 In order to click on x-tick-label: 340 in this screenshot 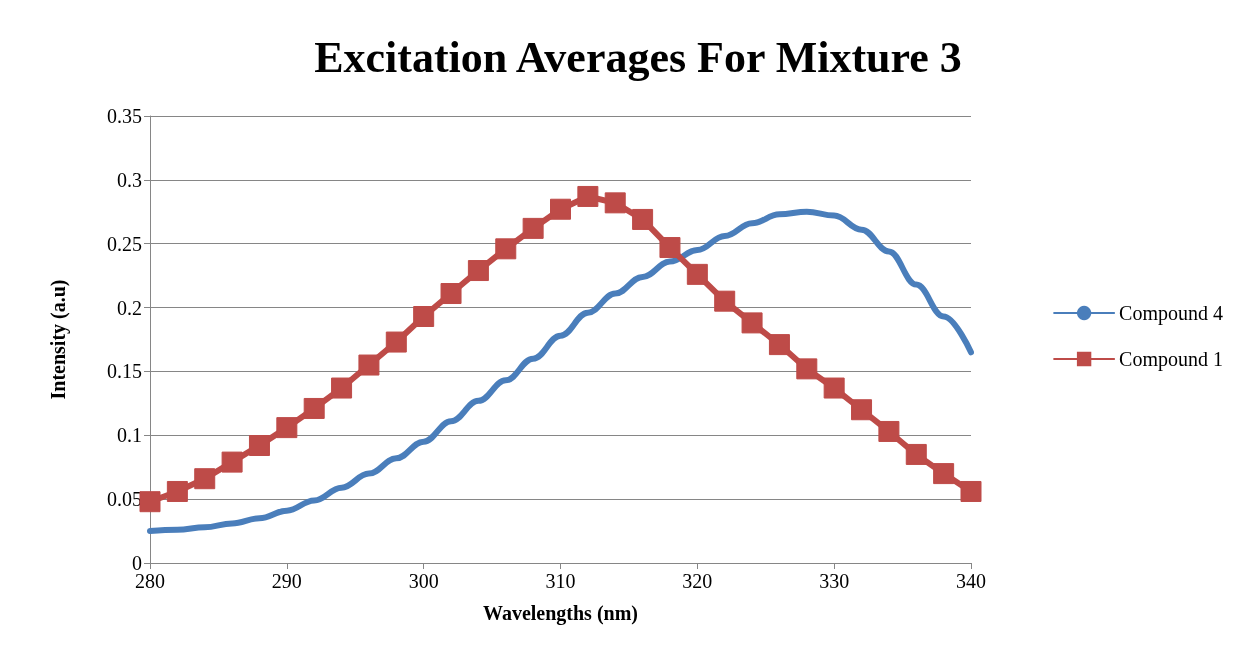, I will do `click(971, 581)`.